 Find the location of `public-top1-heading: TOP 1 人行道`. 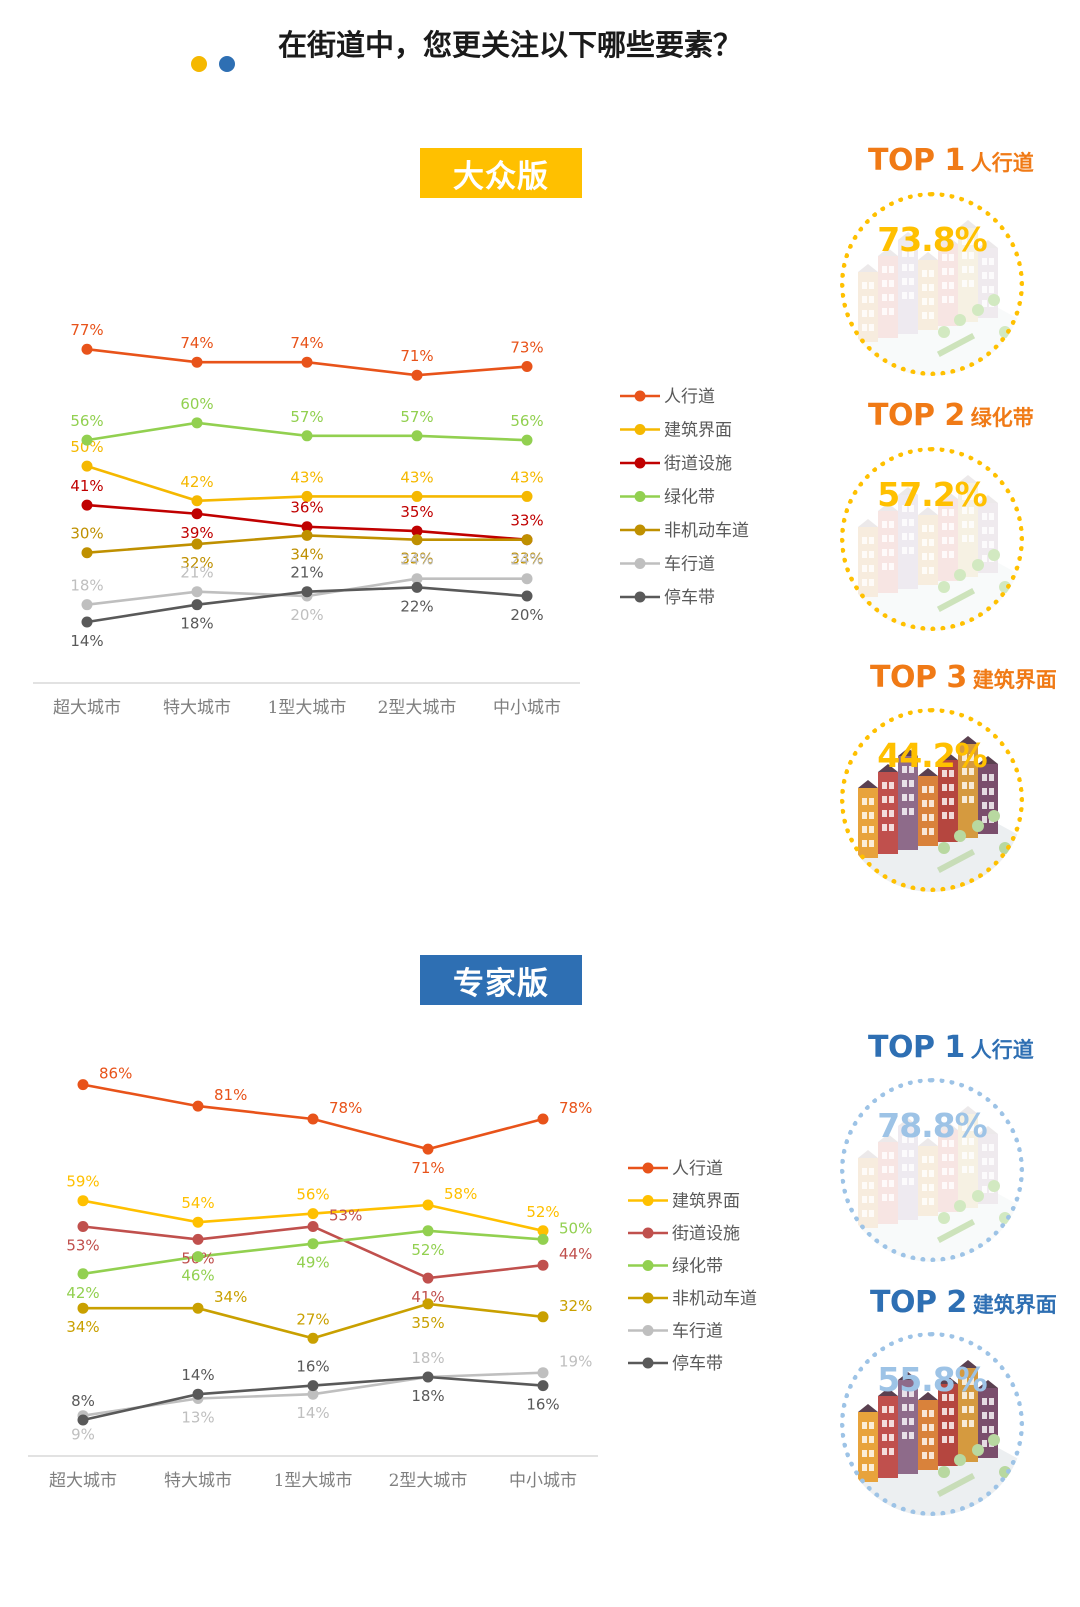

public-top1-heading: TOP 1 人行道 is located at coordinates (951, 160).